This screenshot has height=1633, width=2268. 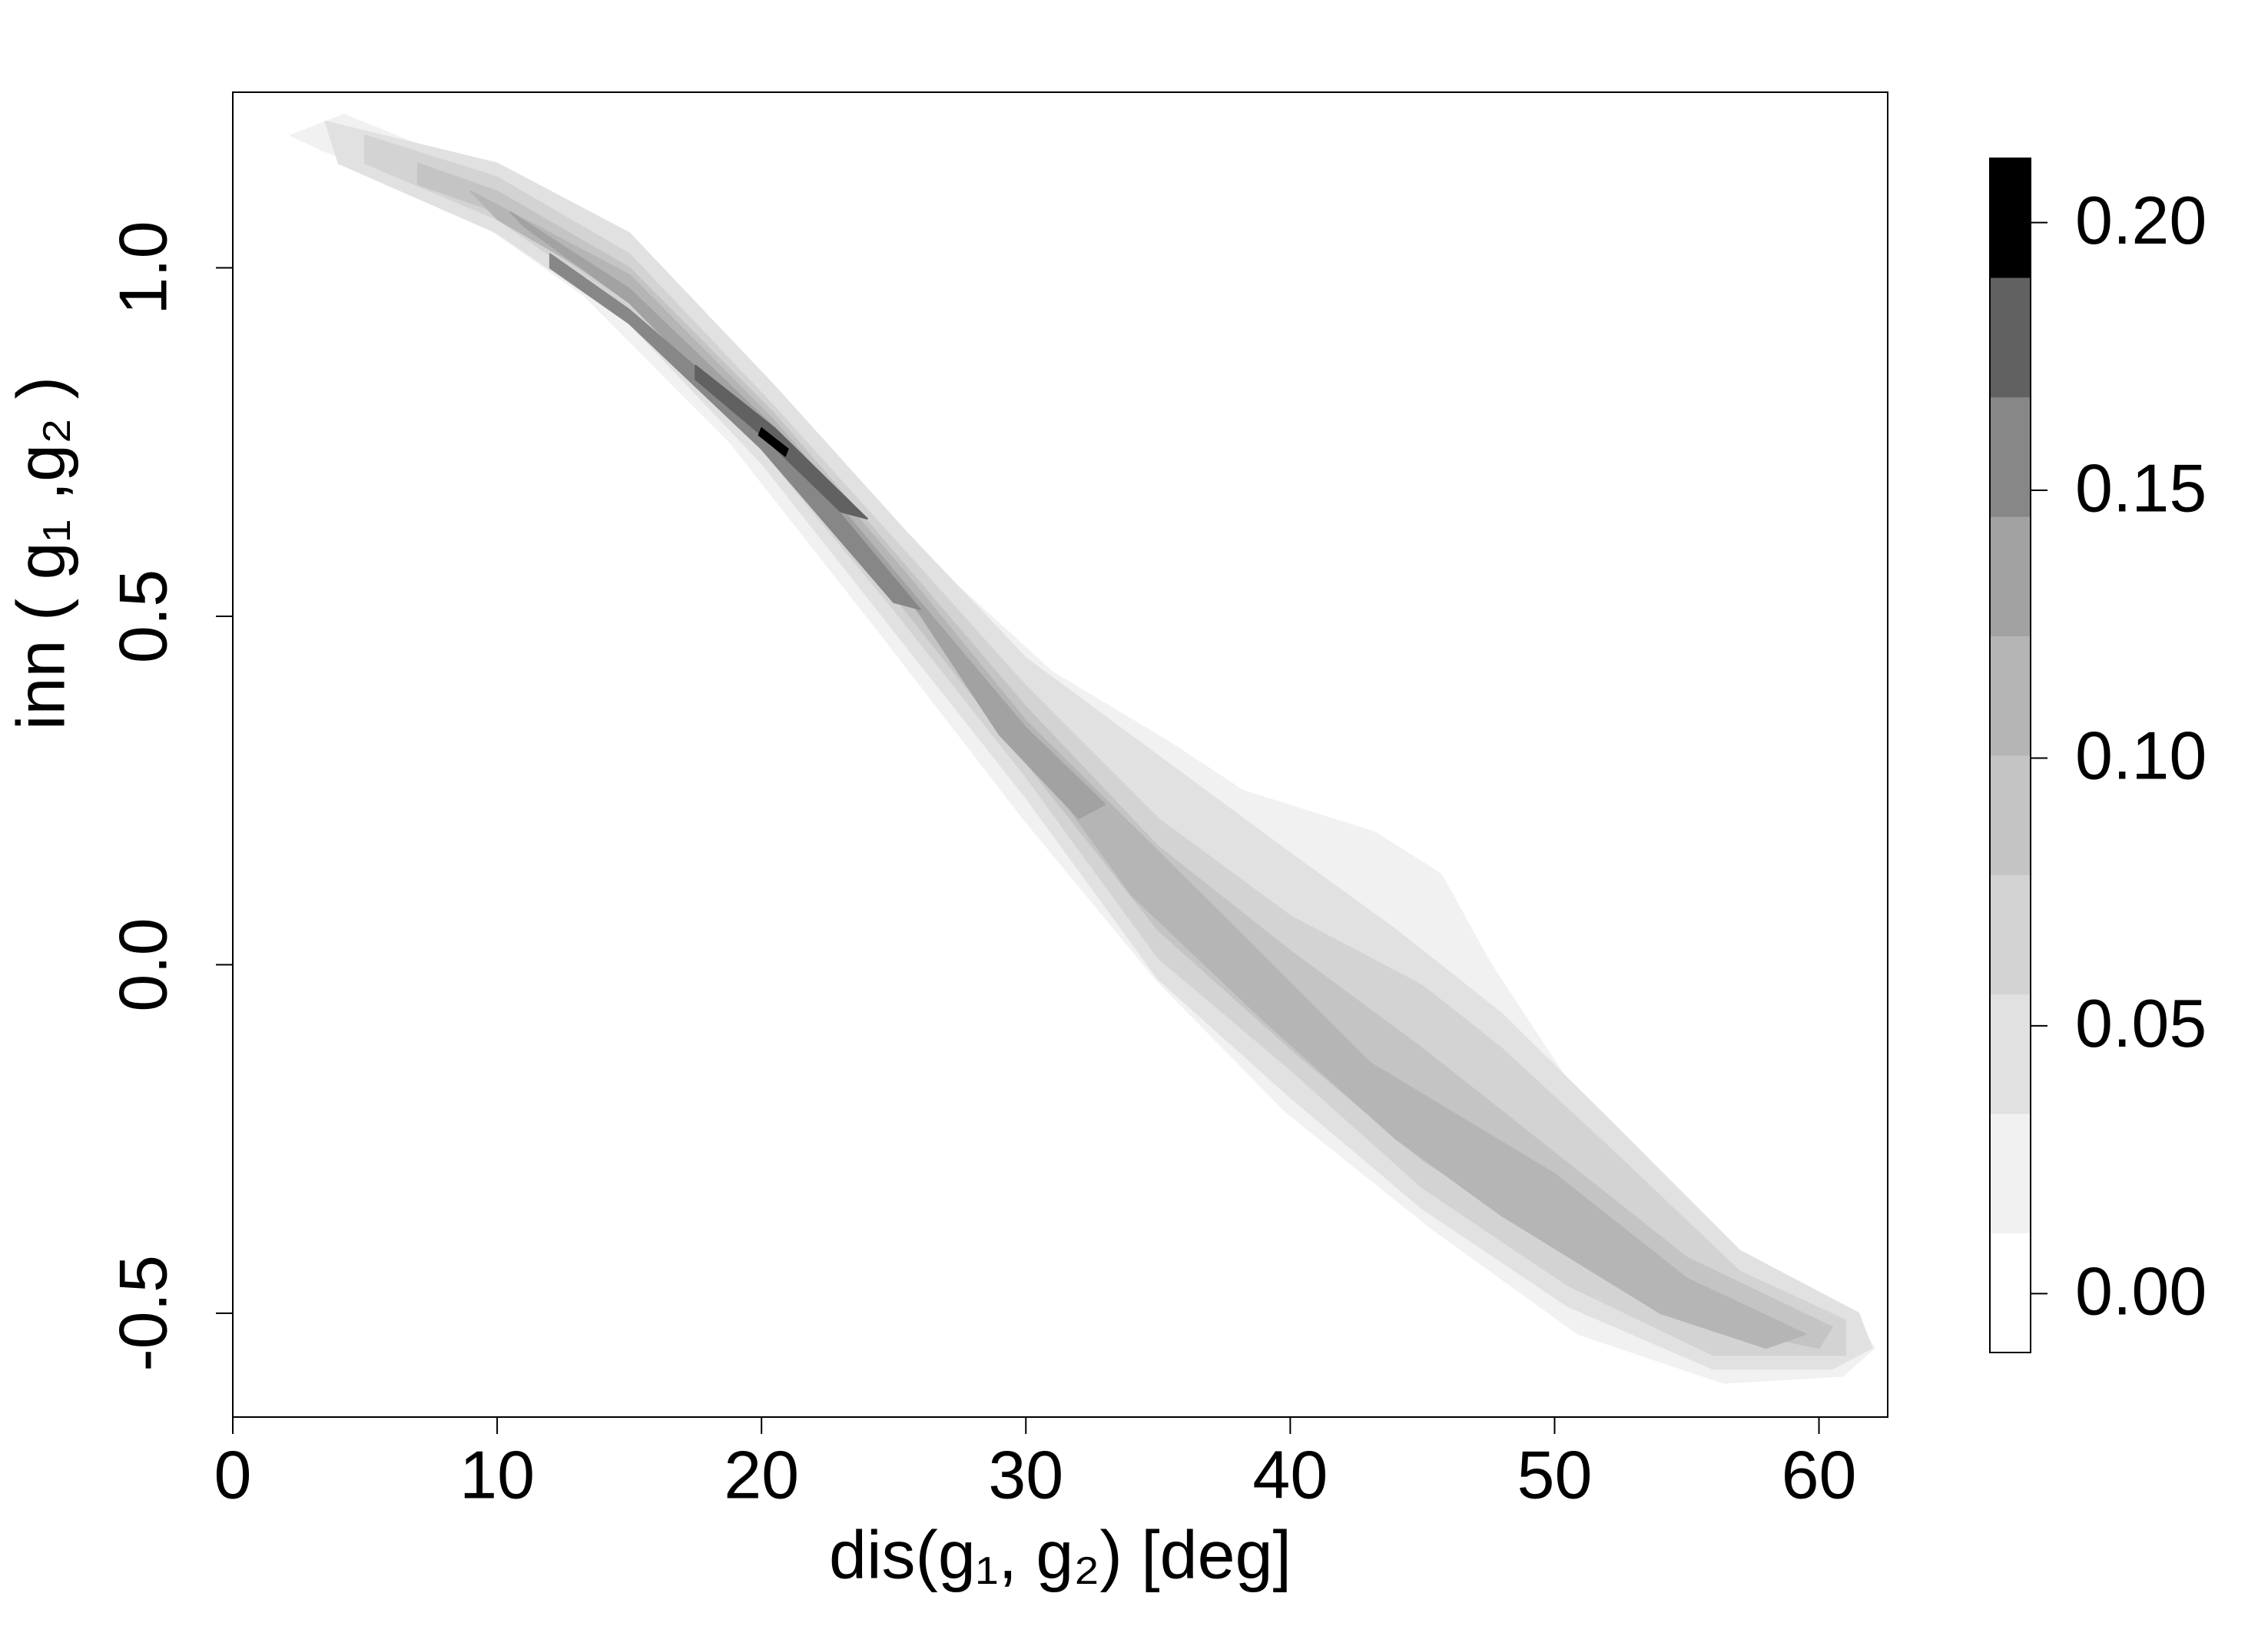 I want to click on x-tick-label: 30, so click(x=1025, y=1474).